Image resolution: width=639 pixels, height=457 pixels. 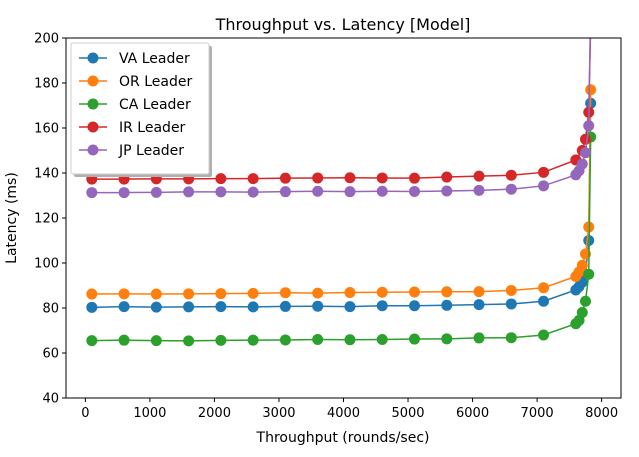 I want to click on x-tick-label: 5000, so click(x=407, y=413).